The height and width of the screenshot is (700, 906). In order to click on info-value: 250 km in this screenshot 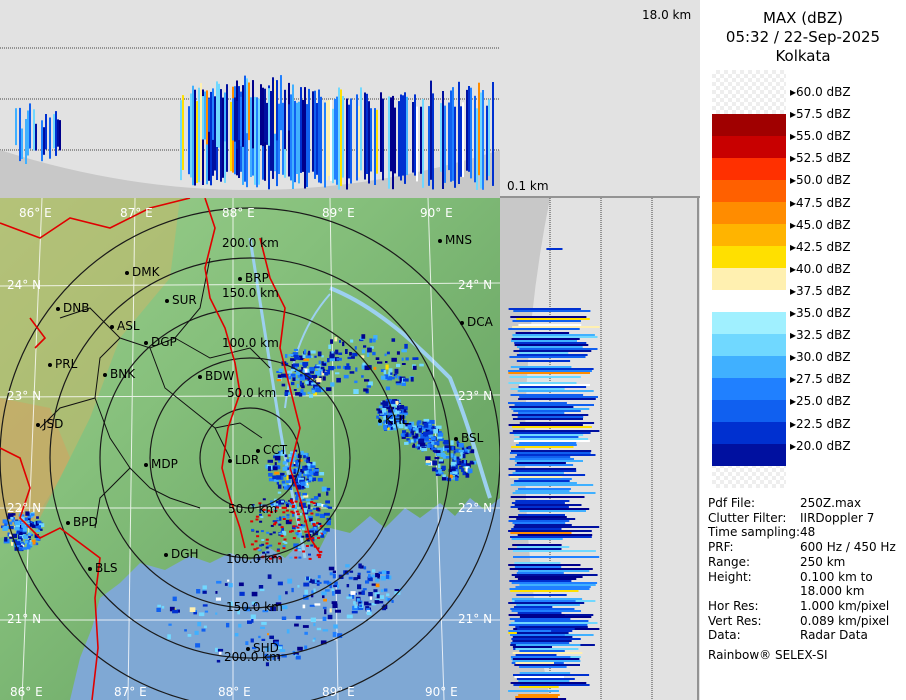, I will do `click(823, 561)`.